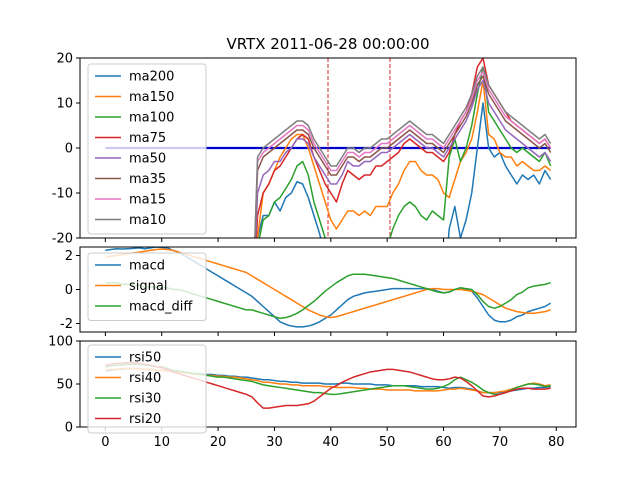 This screenshot has width=640, height=480. I want to click on legend-label-macd-diff: macd_diff, so click(161, 307).